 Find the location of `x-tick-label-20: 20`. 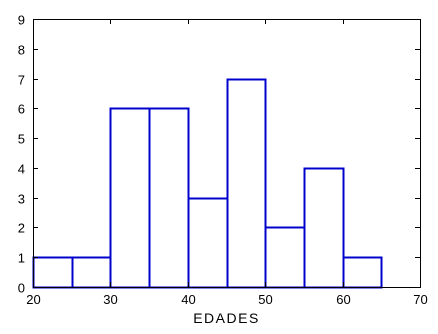

x-tick-label-20: 20 is located at coordinates (33, 299).